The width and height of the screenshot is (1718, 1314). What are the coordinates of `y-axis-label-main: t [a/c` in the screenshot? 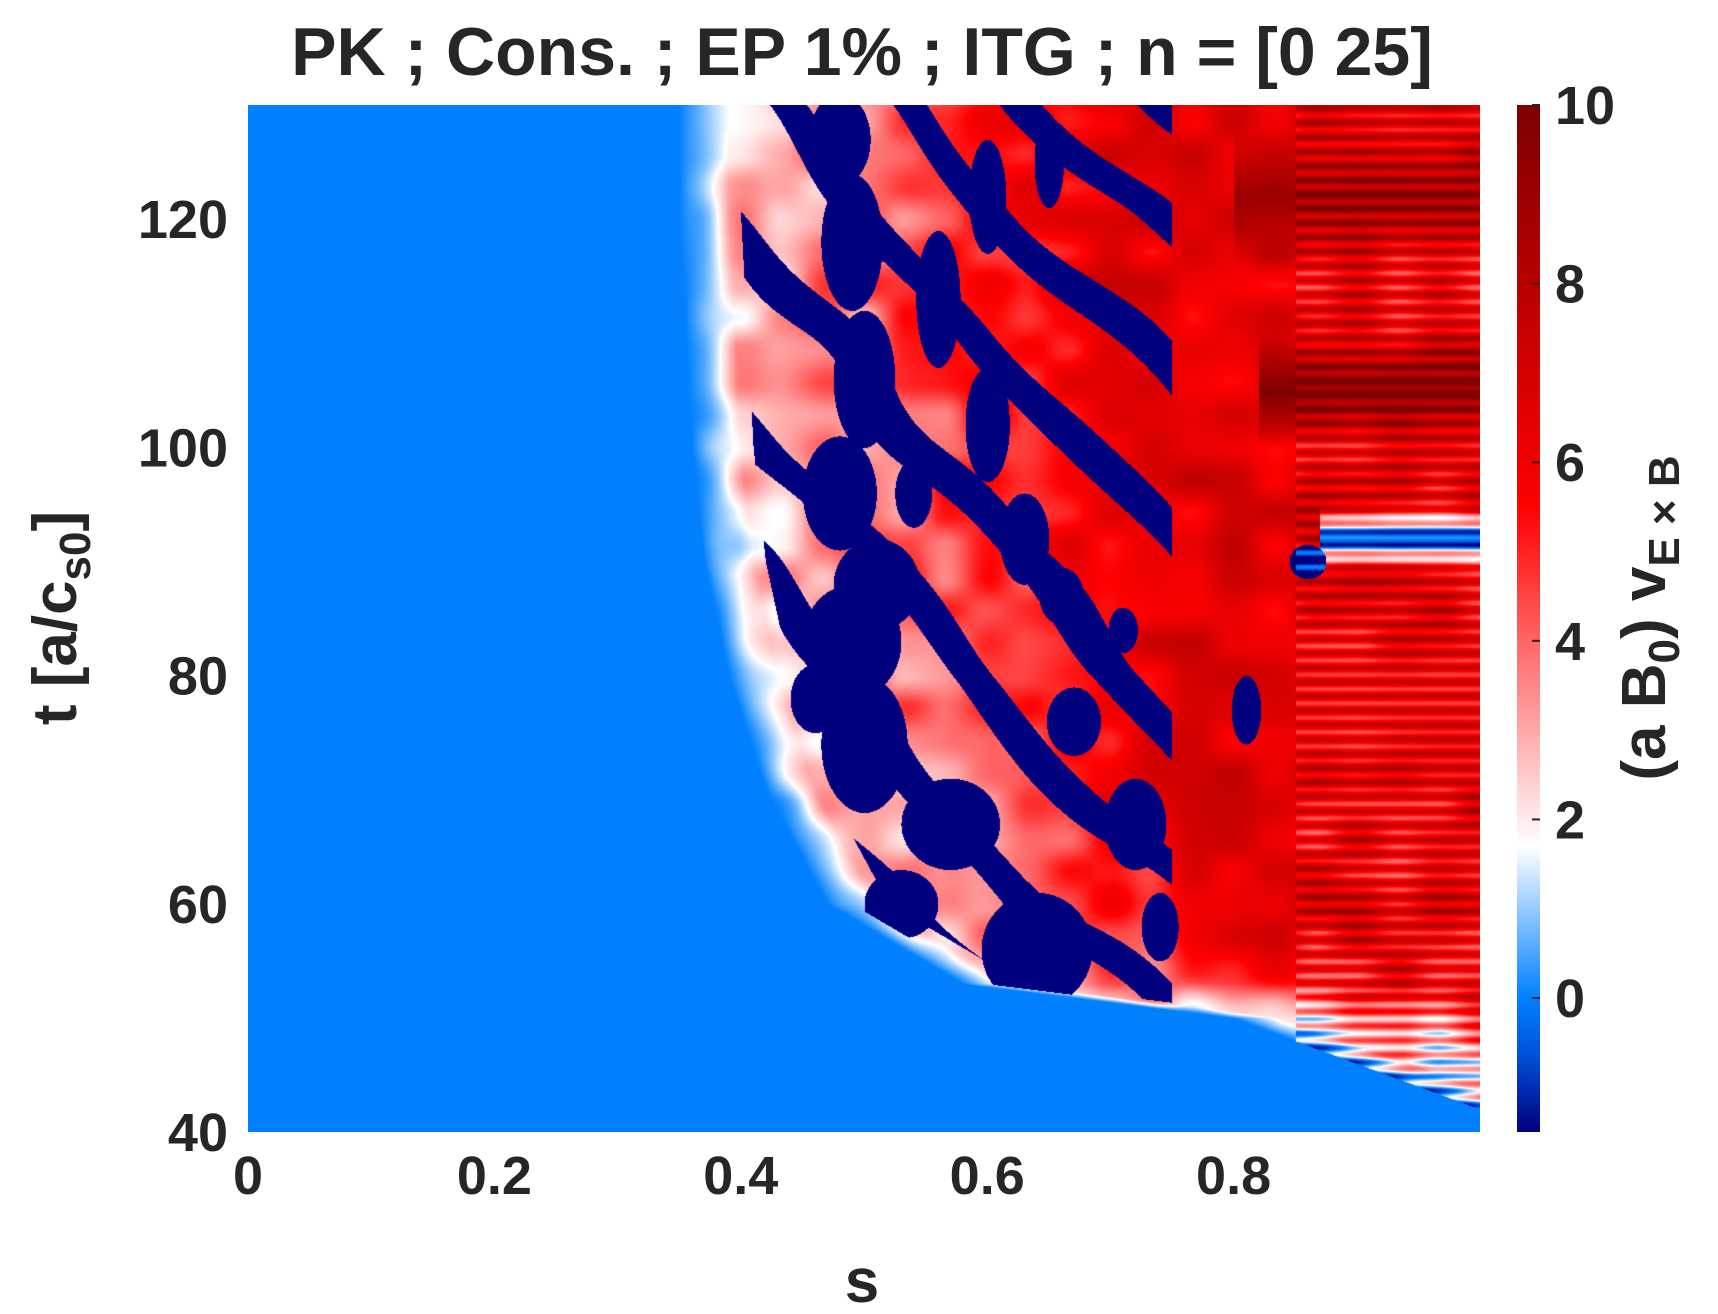 It's located at (55, 652).